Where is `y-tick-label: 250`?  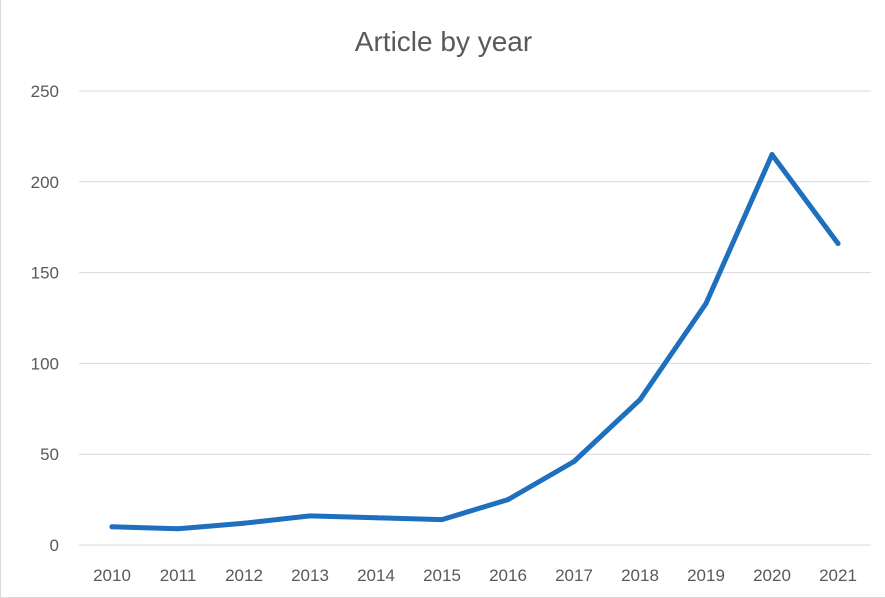 y-tick-label: 250 is located at coordinates (45, 91).